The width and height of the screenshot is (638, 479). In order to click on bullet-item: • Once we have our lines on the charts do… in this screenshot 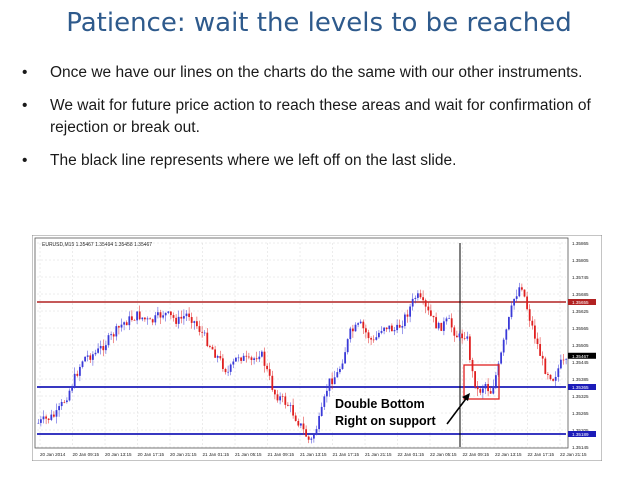, I will do `click(323, 73)`.